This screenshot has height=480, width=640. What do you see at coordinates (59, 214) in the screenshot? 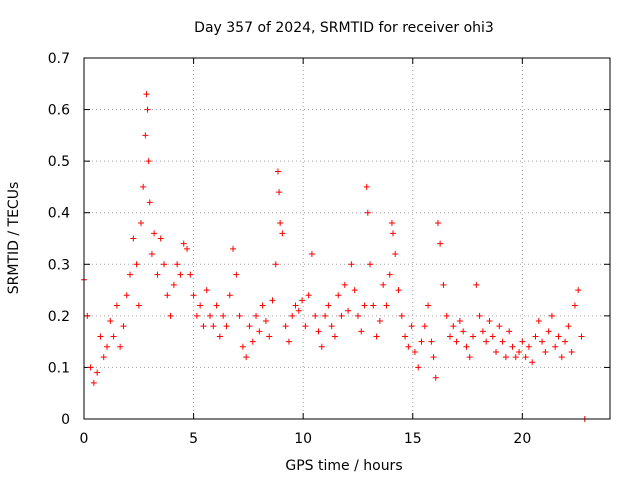
I see `y-tick-label: 0.4` at bounding box center [59, 214].